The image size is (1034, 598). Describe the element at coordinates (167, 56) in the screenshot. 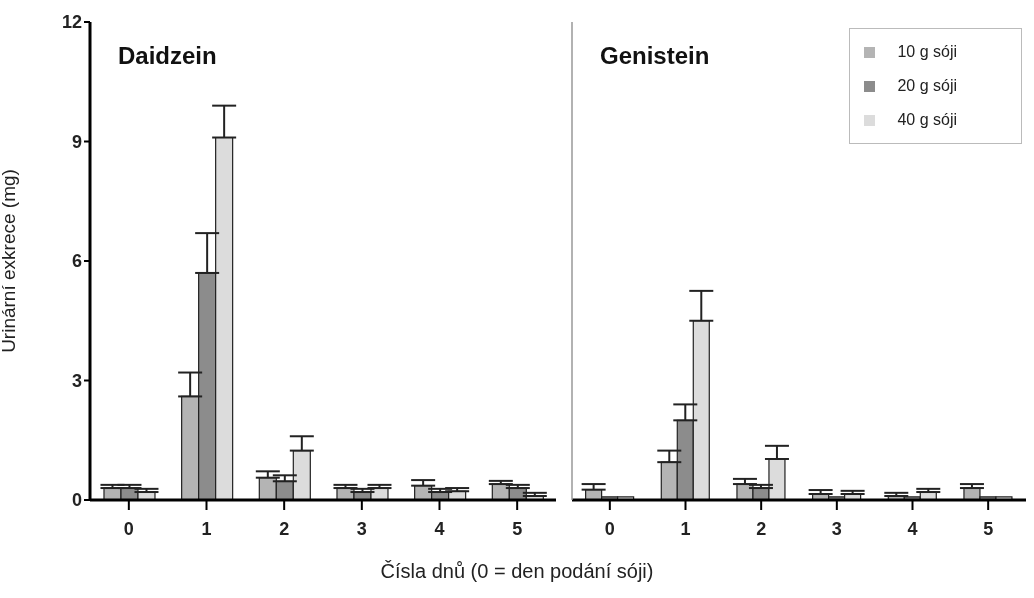

I see `text: Daidzein` at that location.